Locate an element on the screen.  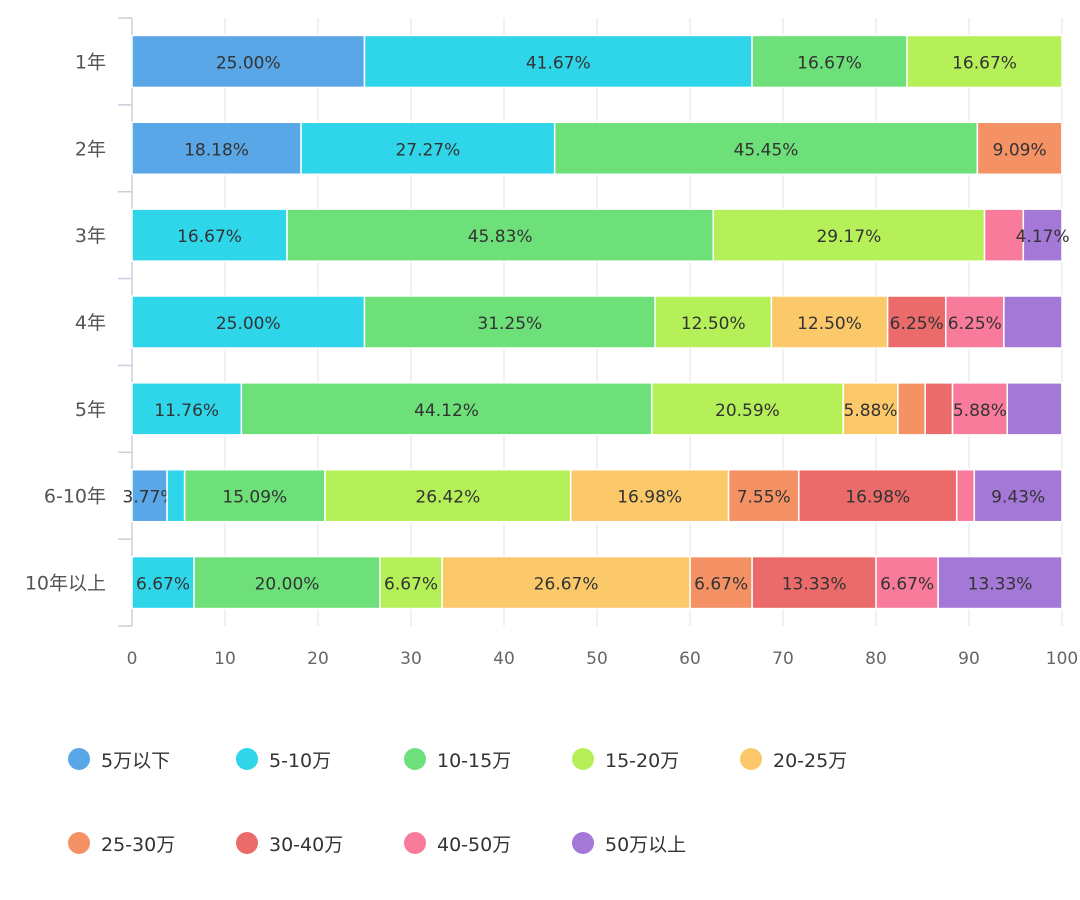
data-label: 45.45% is located at coordinates (766, 150).